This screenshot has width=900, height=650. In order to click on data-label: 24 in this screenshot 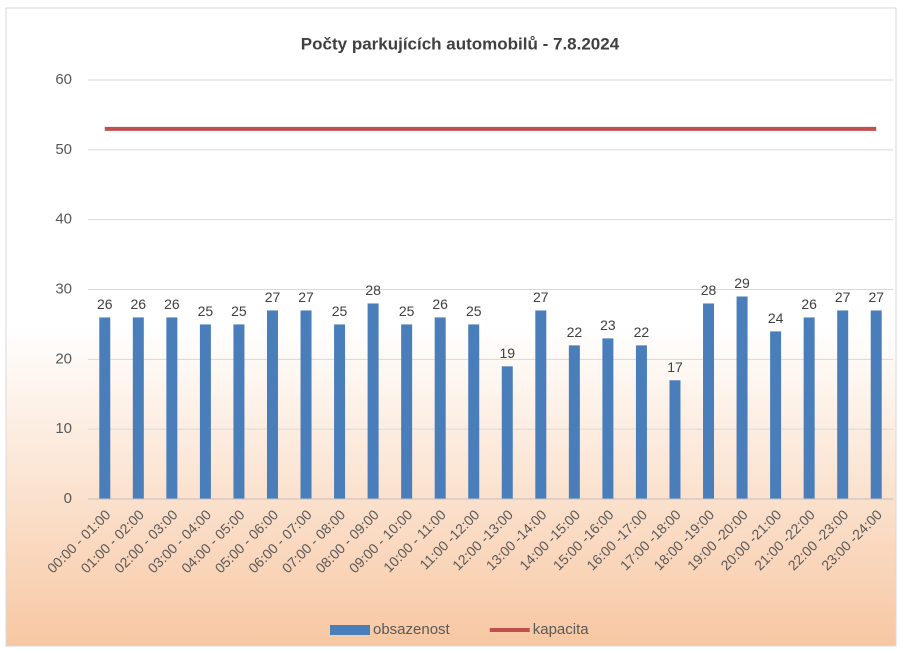, I will do `click(776, 318)`.